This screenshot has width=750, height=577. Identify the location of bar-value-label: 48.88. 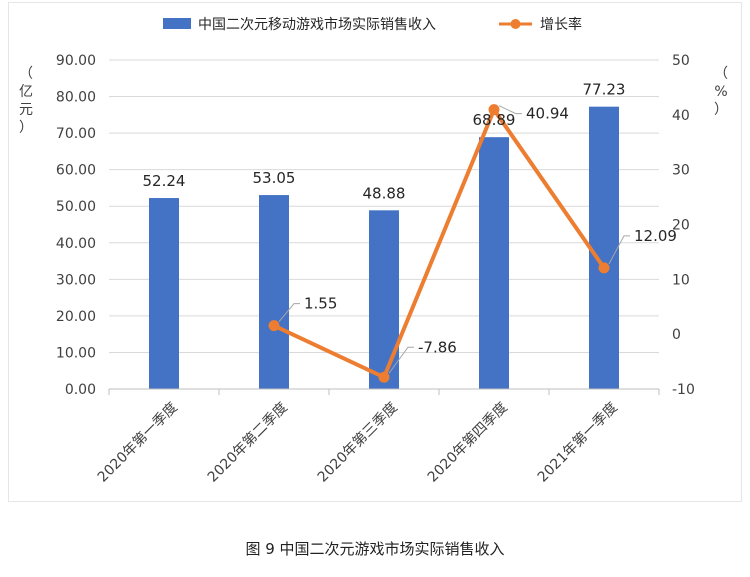
(384, 193).